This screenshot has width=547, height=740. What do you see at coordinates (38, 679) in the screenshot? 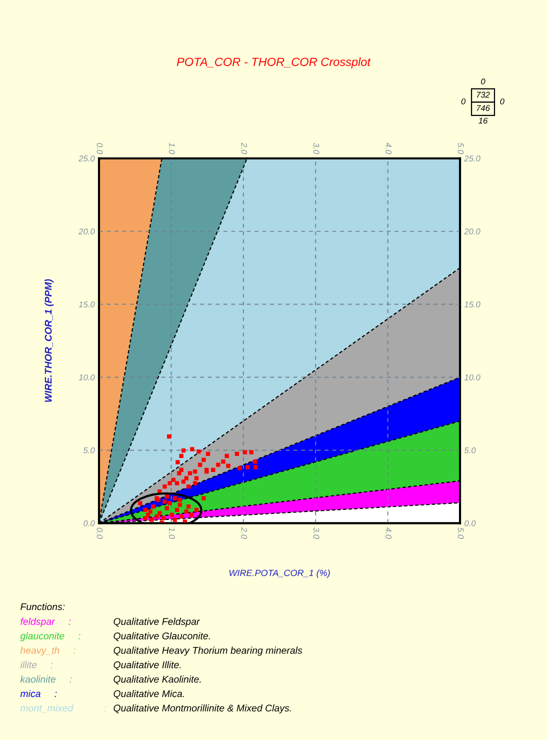
I see `text: kaolinite` at bounding box center [38, 679].